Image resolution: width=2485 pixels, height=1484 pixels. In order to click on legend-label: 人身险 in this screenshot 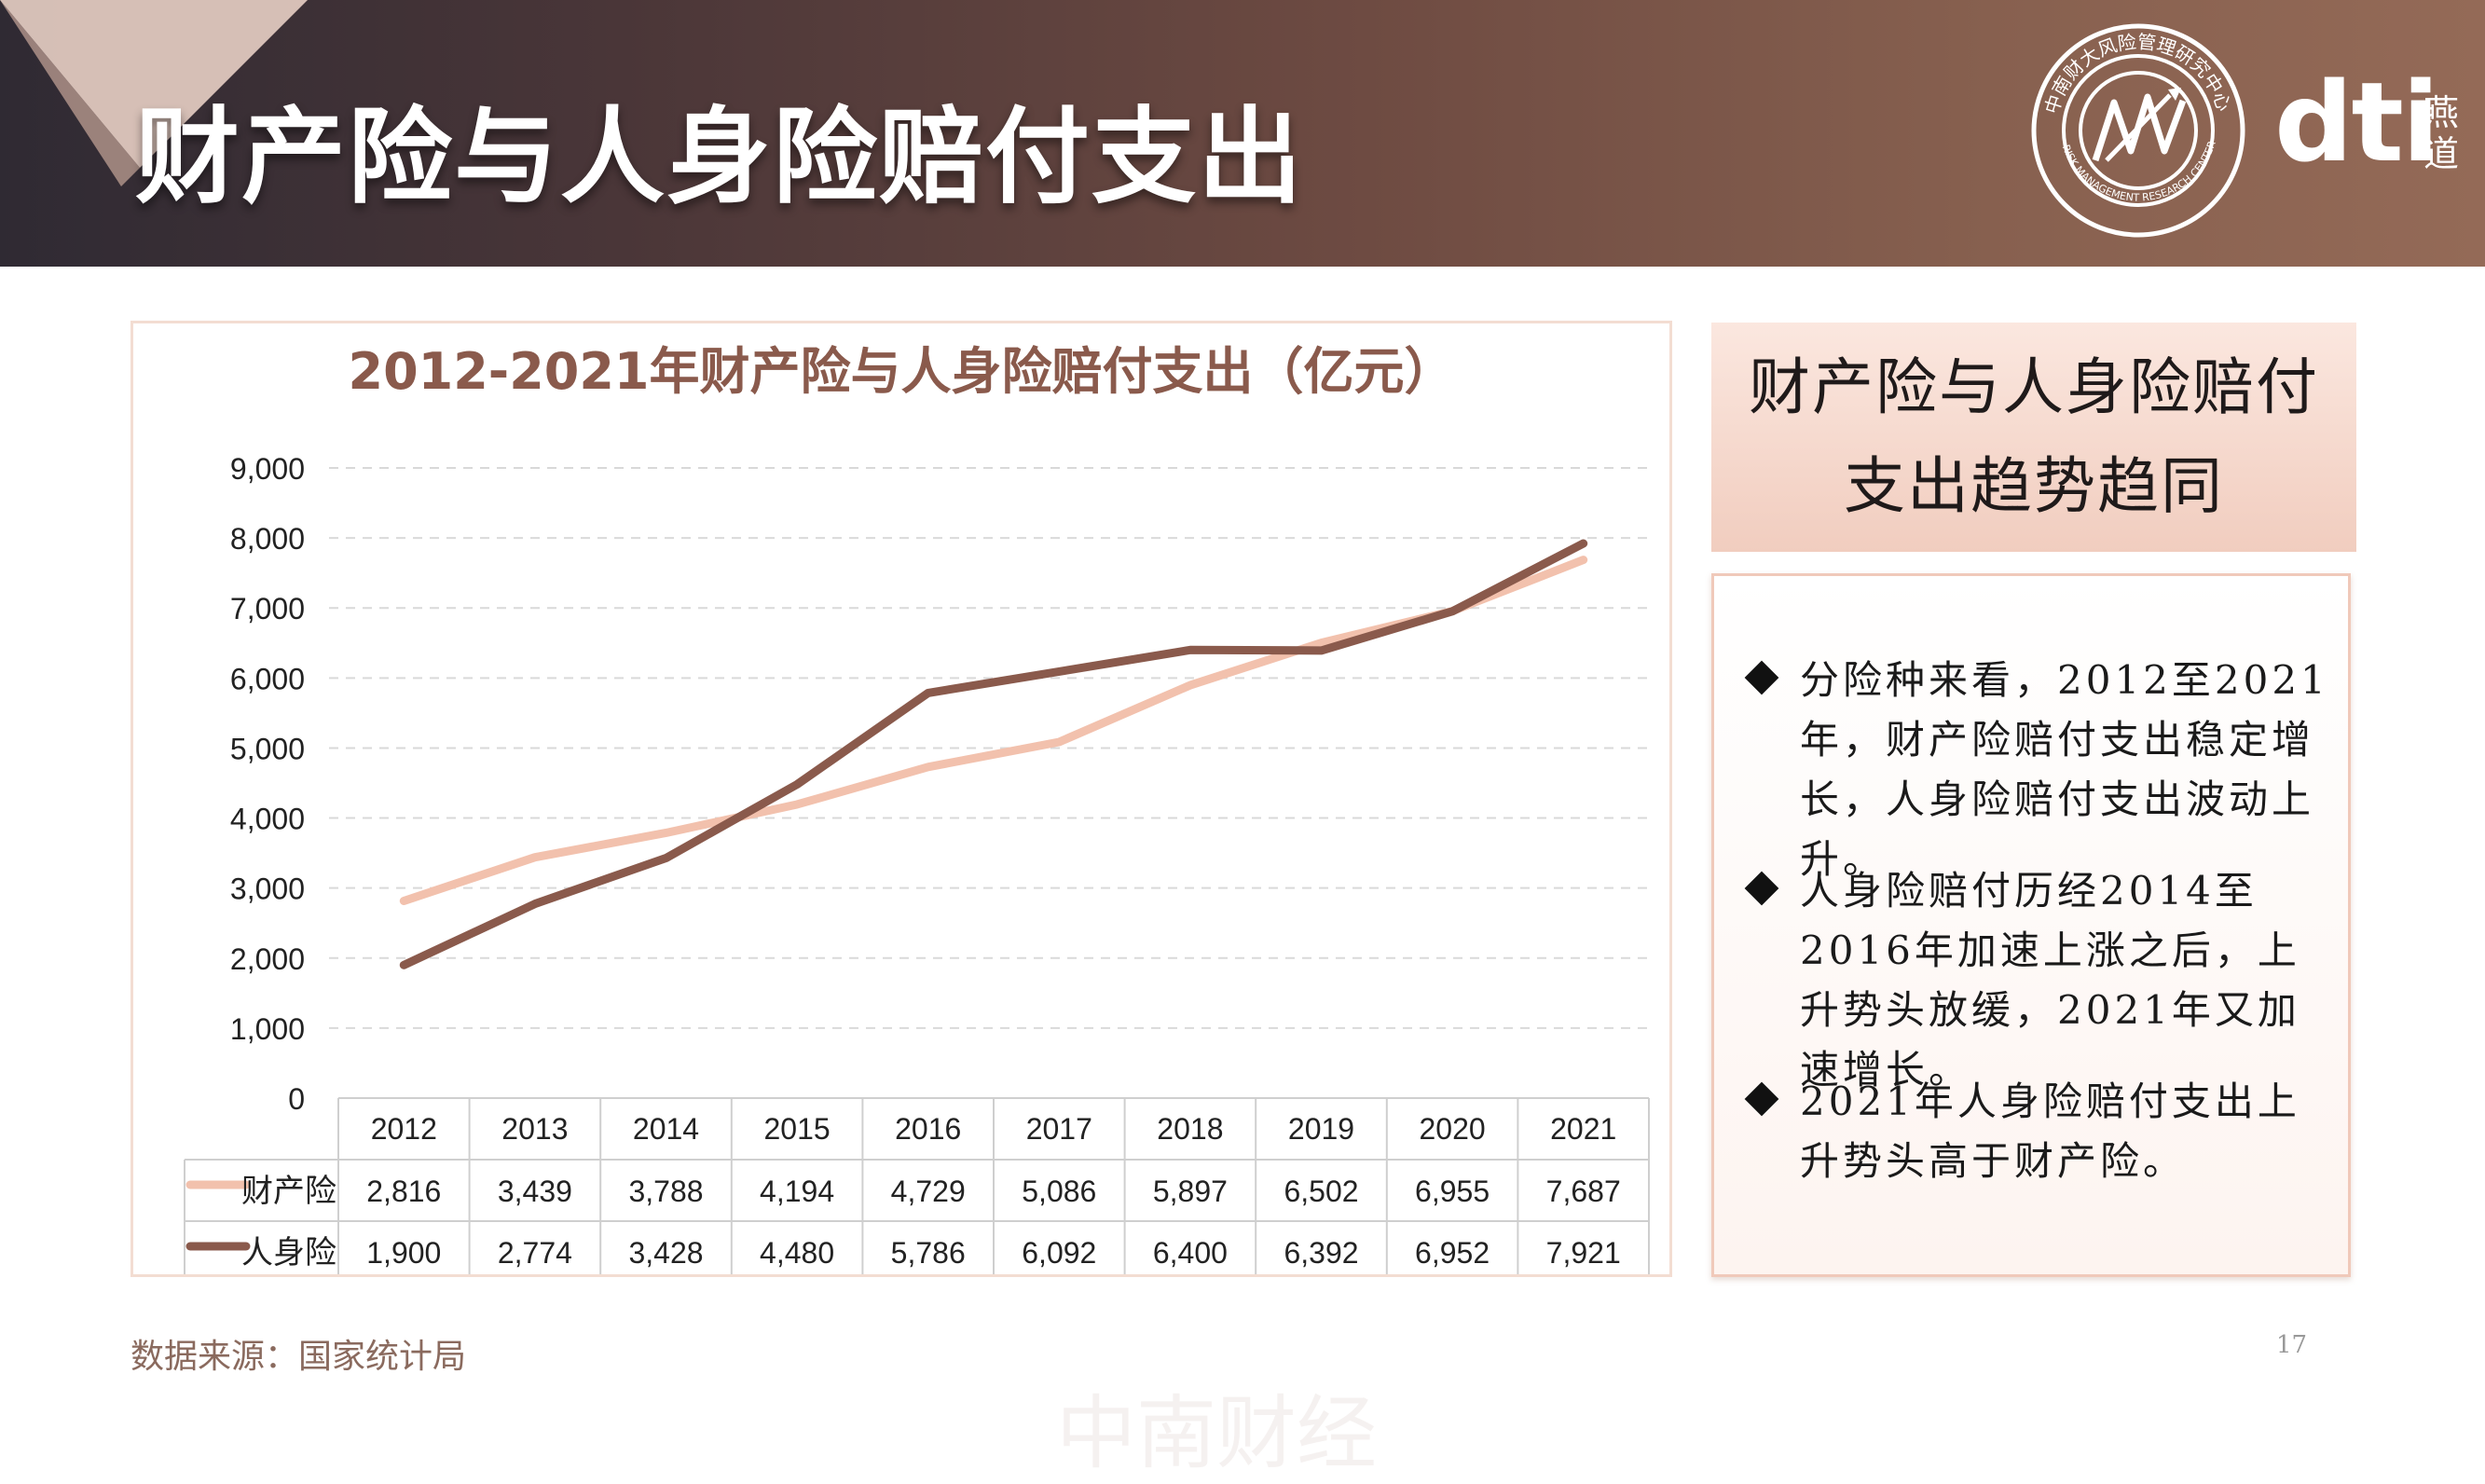, I will do `click(288, 1252)`.